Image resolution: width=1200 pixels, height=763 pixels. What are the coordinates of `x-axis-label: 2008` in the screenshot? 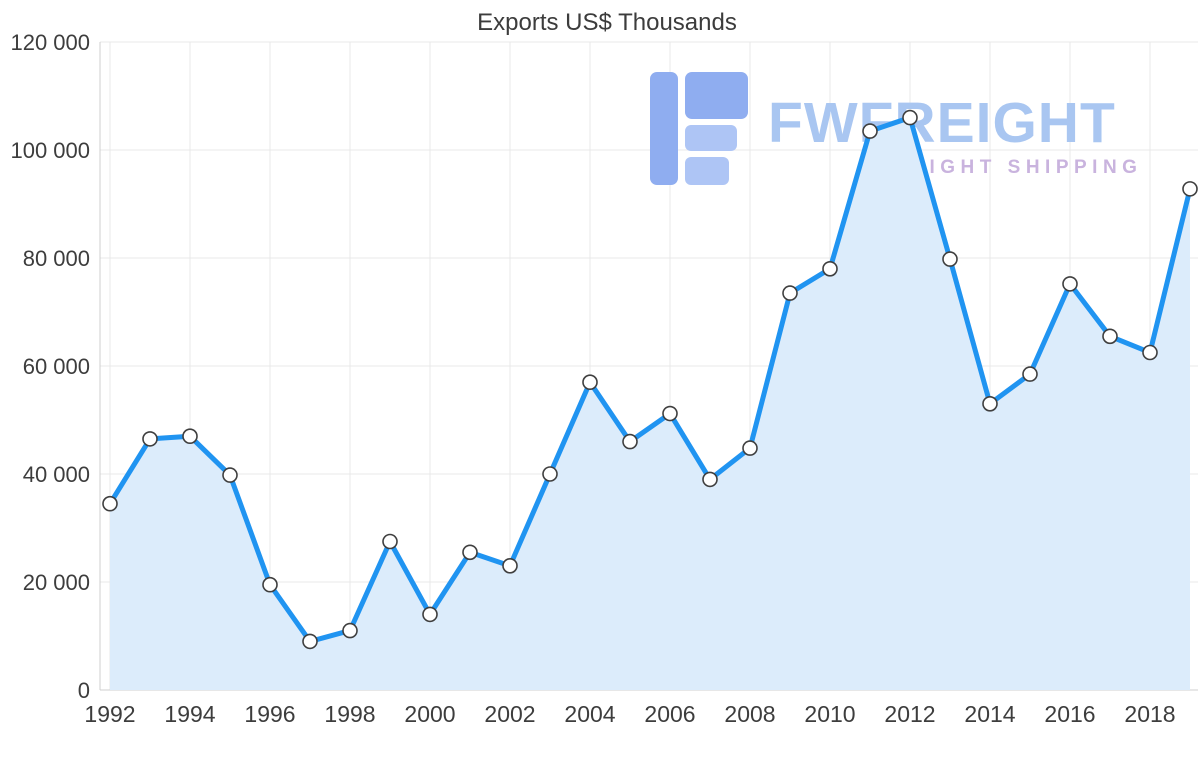 It's located at (749, 714).